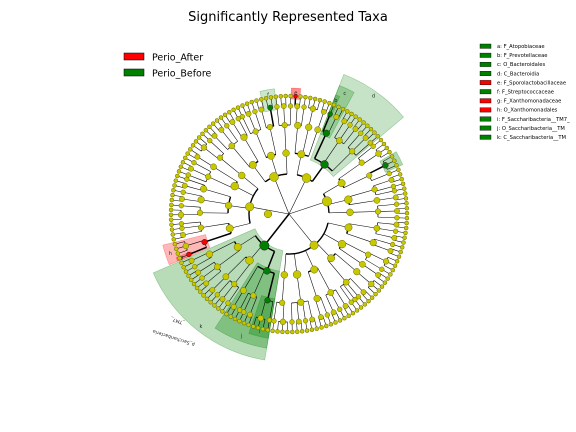  I want to click on legend-swatch-perio-after, so click(134, 56).